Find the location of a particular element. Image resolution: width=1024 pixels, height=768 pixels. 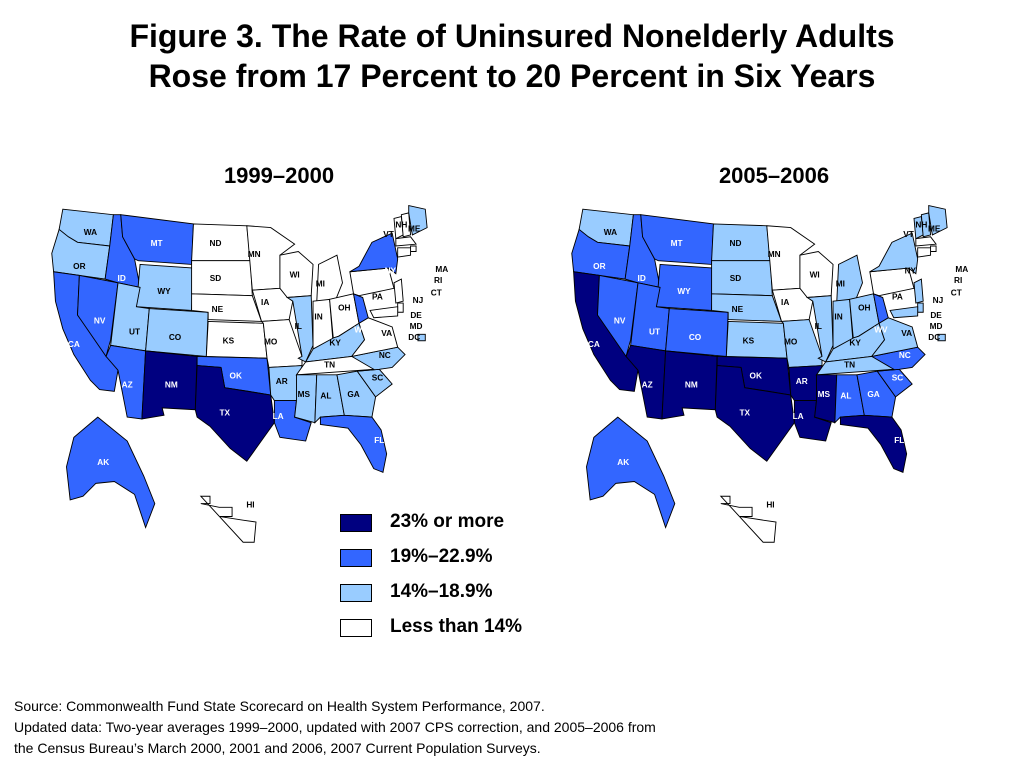

state-label-ia: IA is located at coordinates (785, 302).